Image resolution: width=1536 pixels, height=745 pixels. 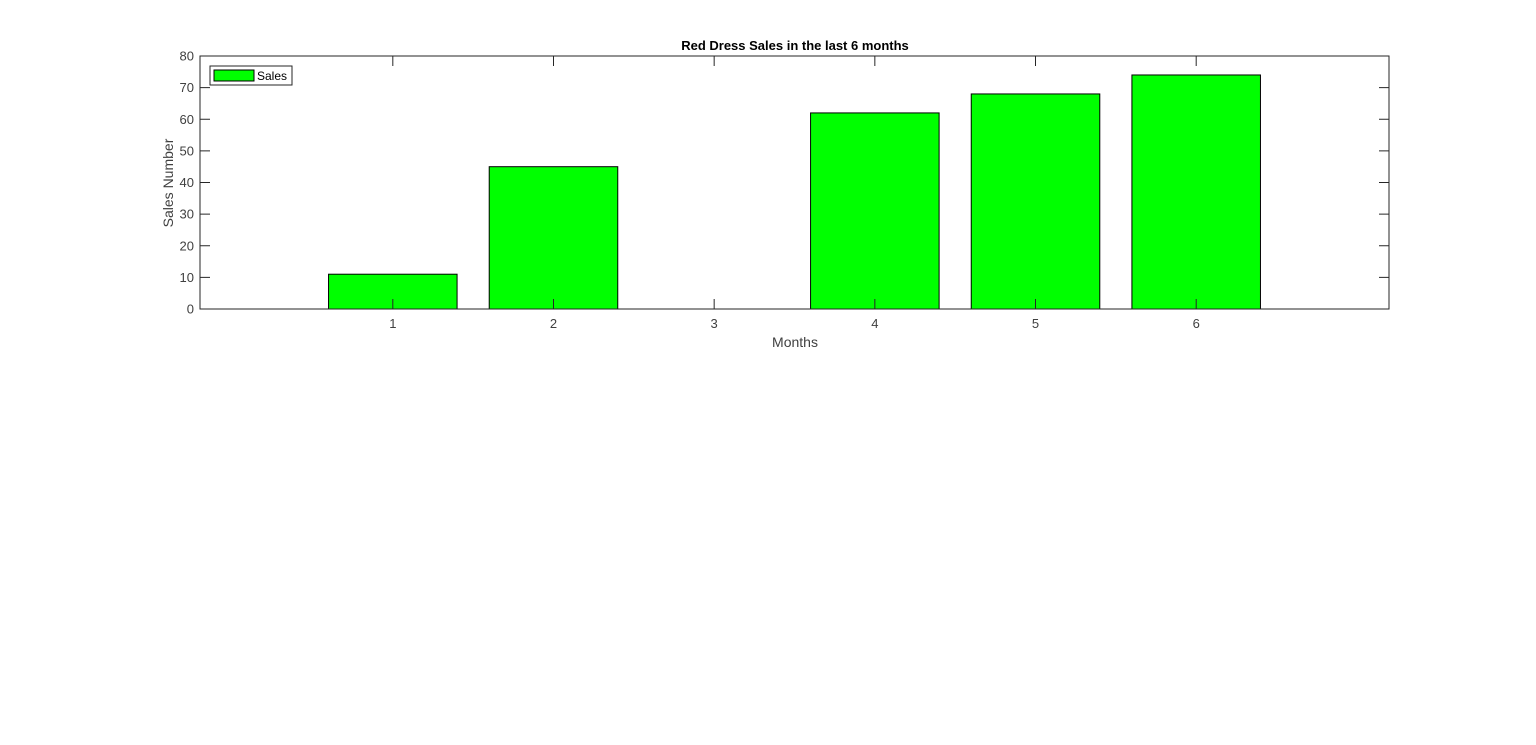 I want to click on x-axis-label: Months, so click(x=795, y=342).